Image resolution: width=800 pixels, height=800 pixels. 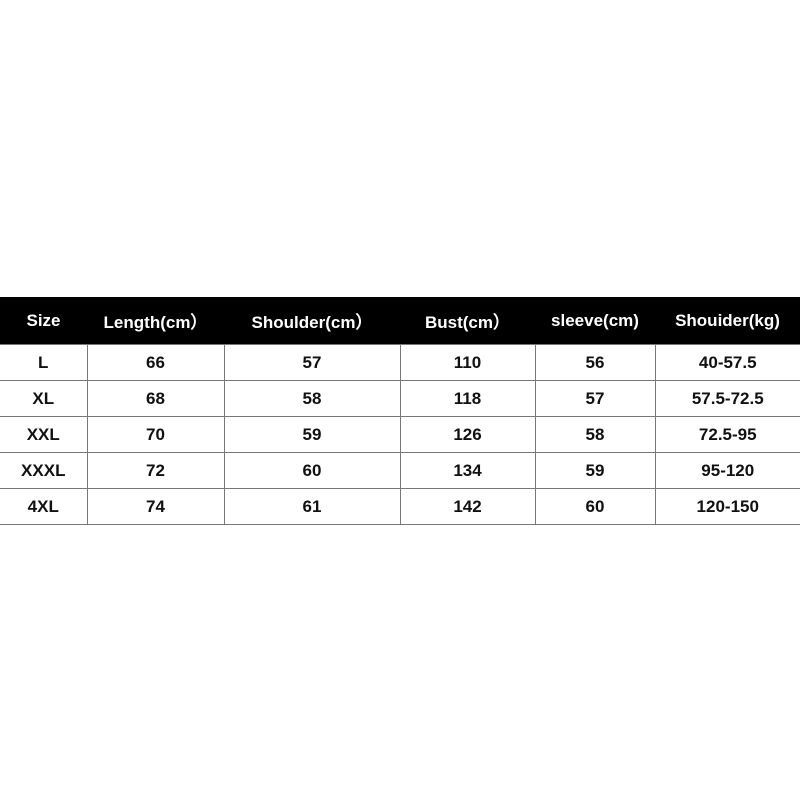 What do you see at coordinates (155, 321) in the screenshot?
I see `header-length: Length(cm）` at bounding box center [155, 321].